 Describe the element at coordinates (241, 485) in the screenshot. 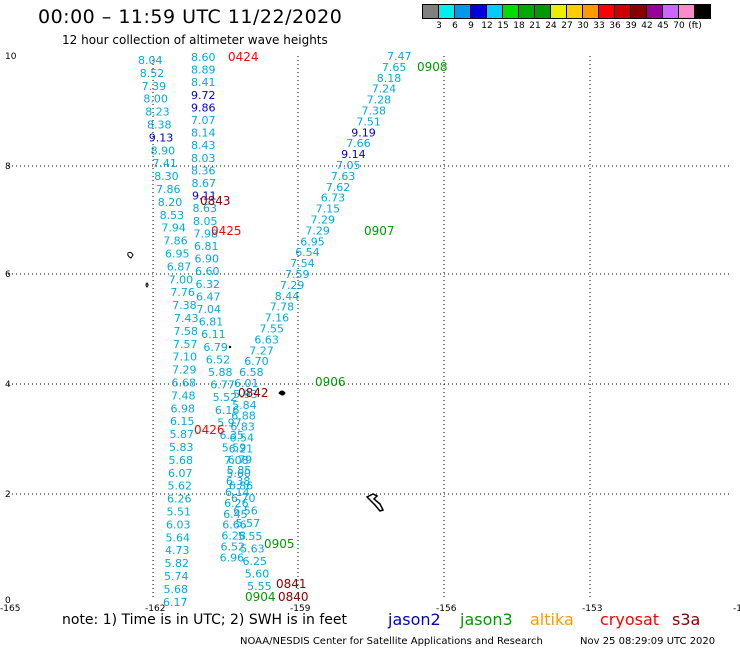

I see `wave-height-value: 6.86` at that location.